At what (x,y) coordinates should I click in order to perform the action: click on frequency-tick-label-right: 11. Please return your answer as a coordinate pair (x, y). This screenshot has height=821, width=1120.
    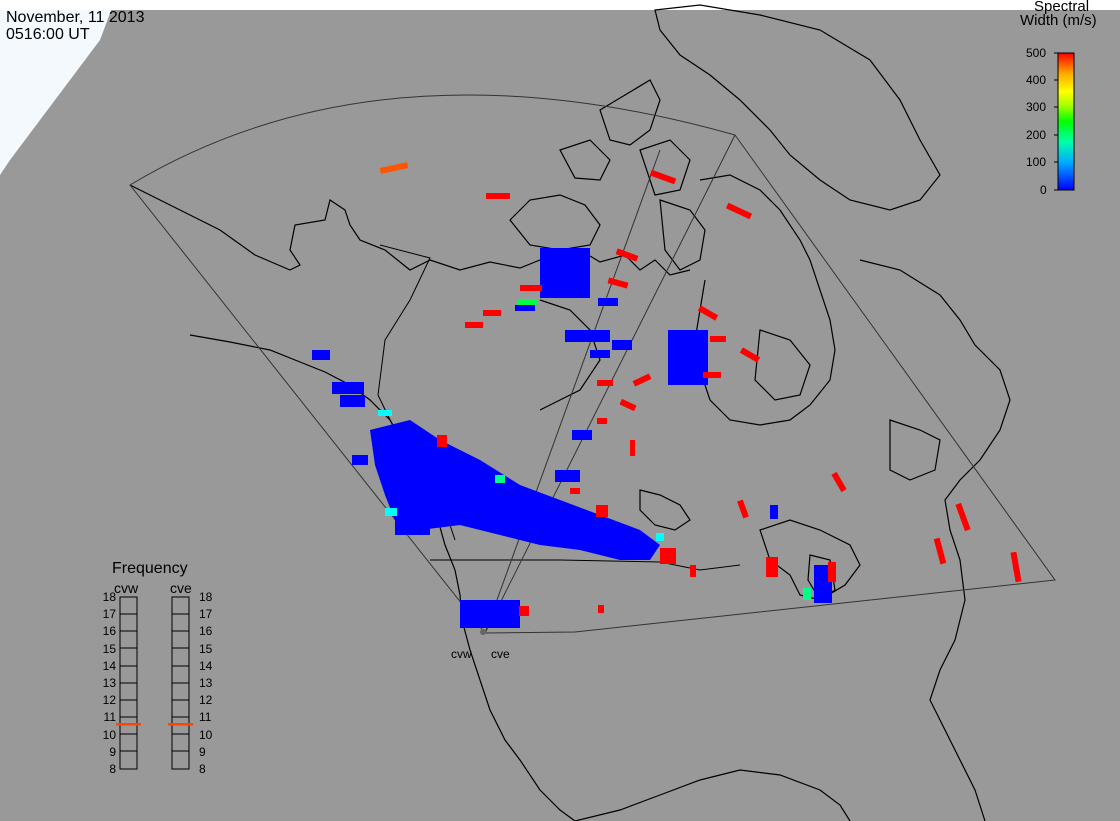
    Looking at the image, I should click on (205, 717).